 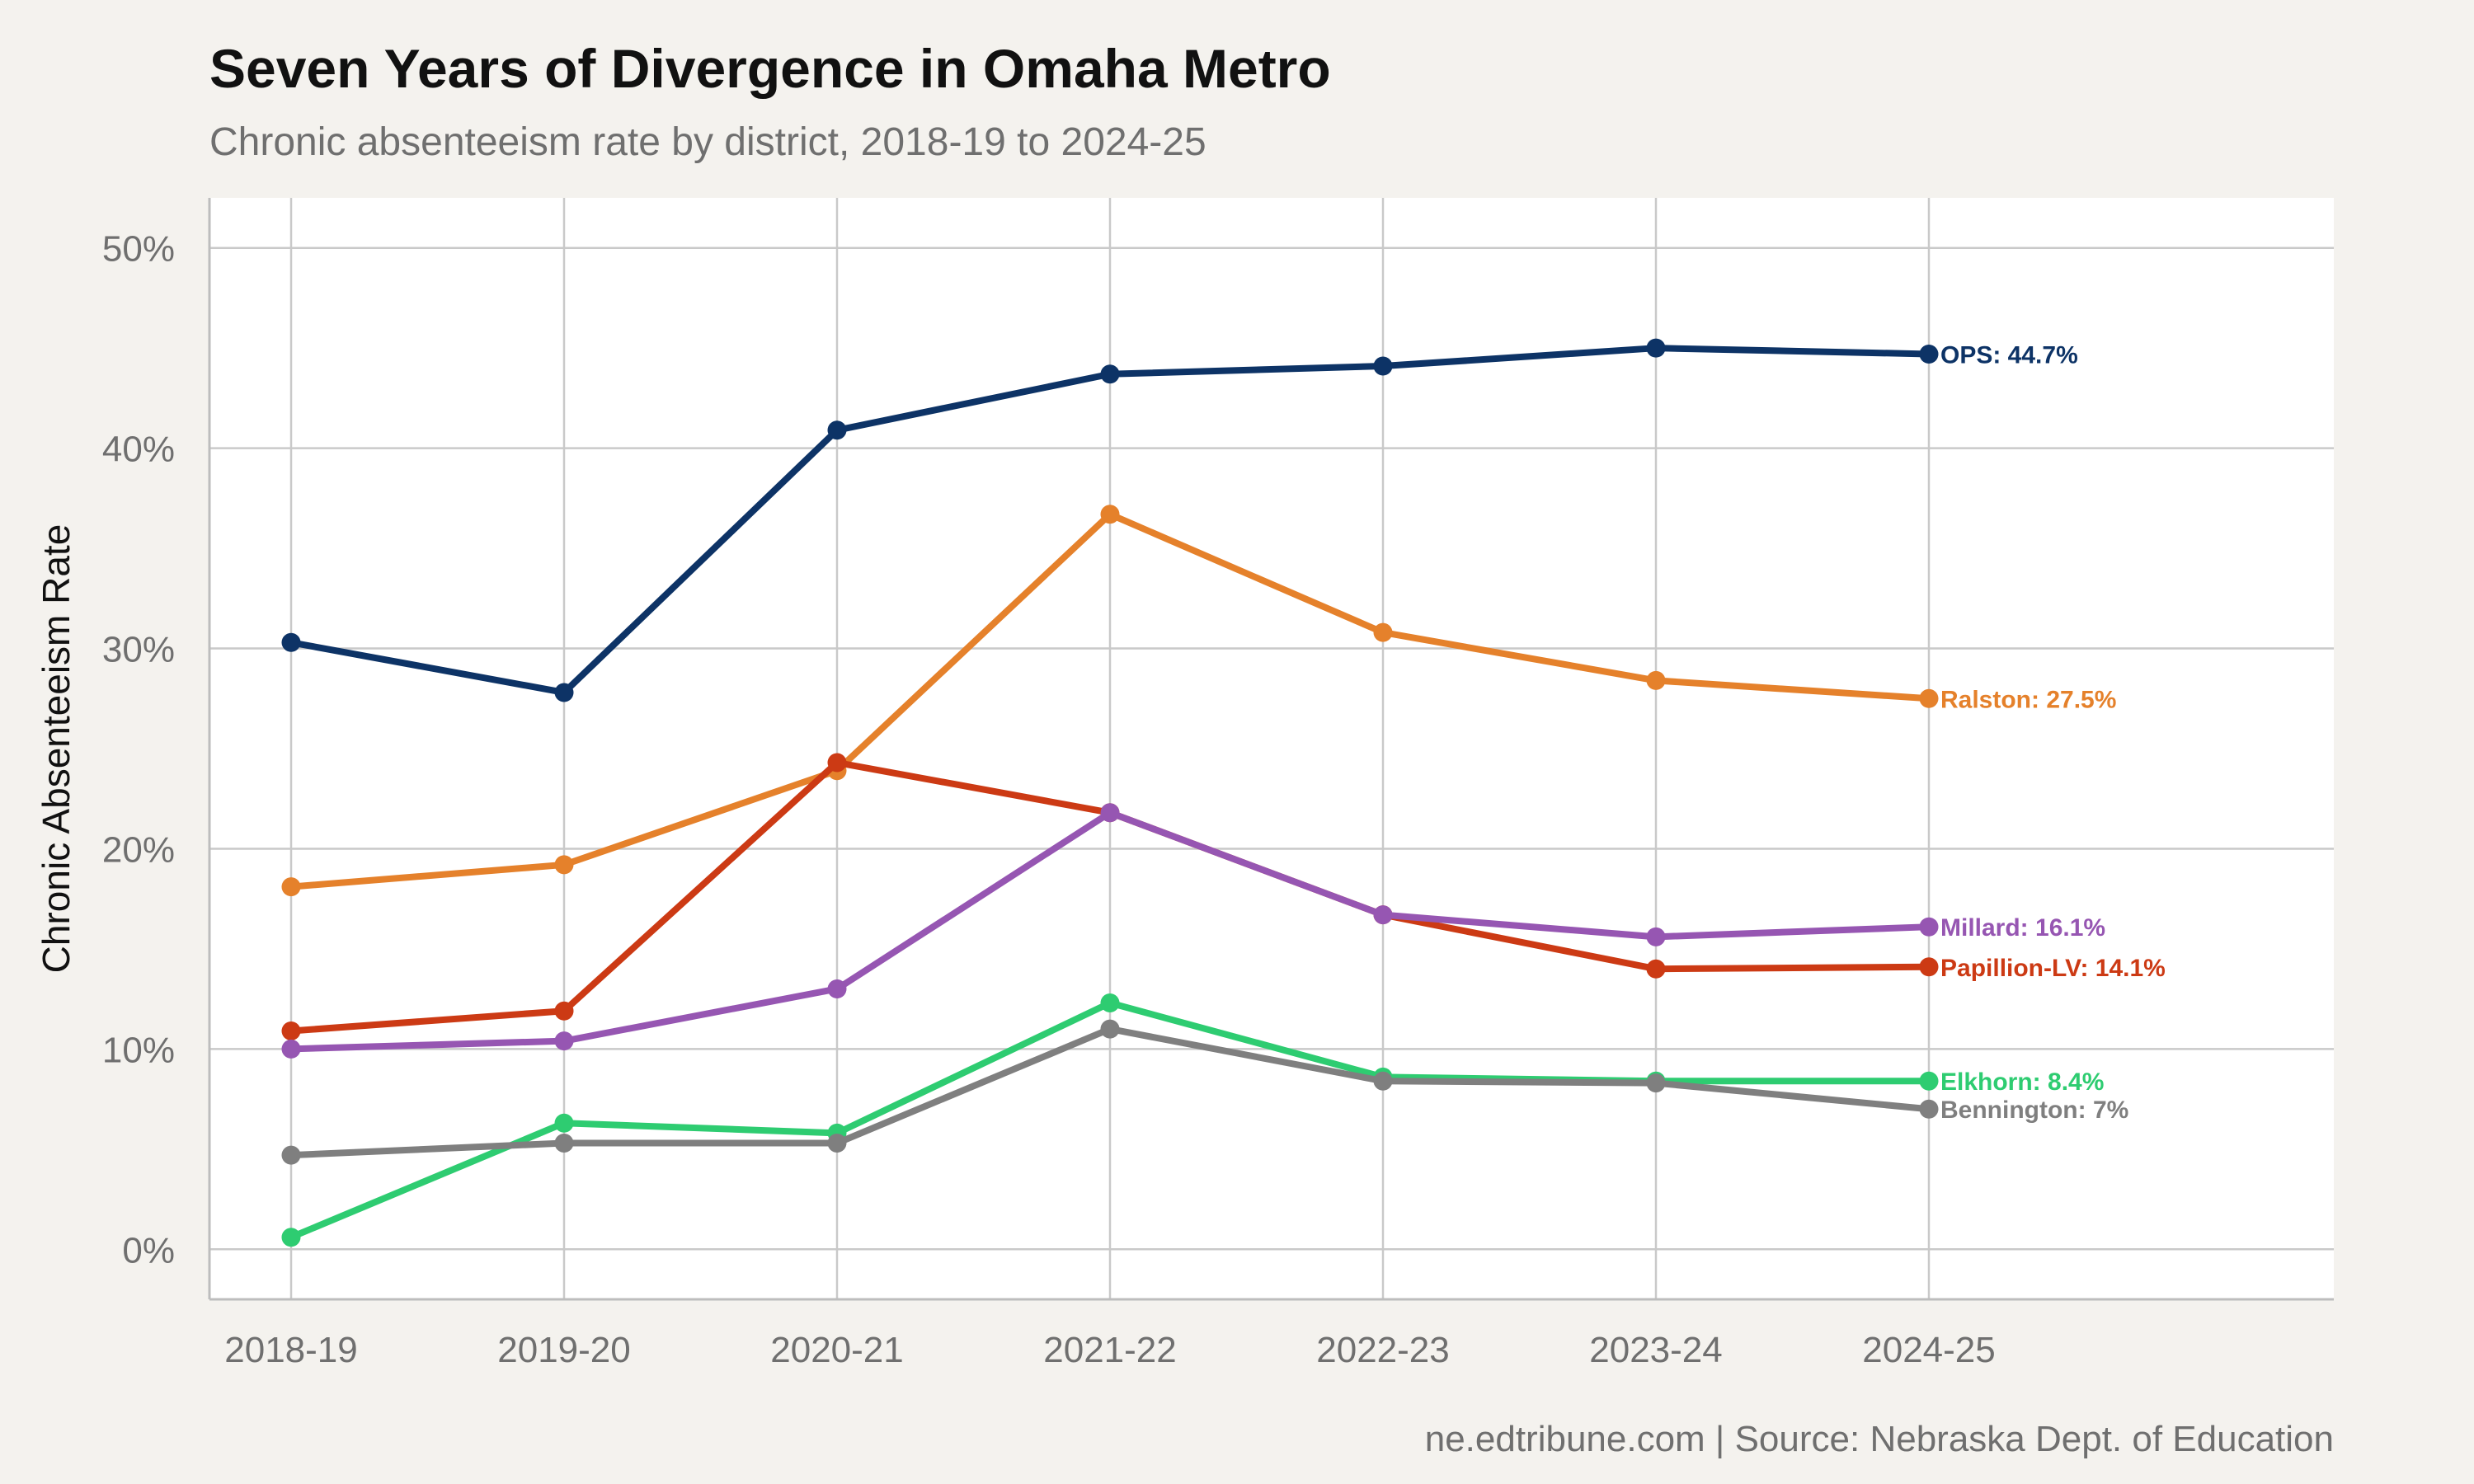 I want to click on chart-title: Seven Years of Divergence in Omaha Metro, so click(x=770, y=68).